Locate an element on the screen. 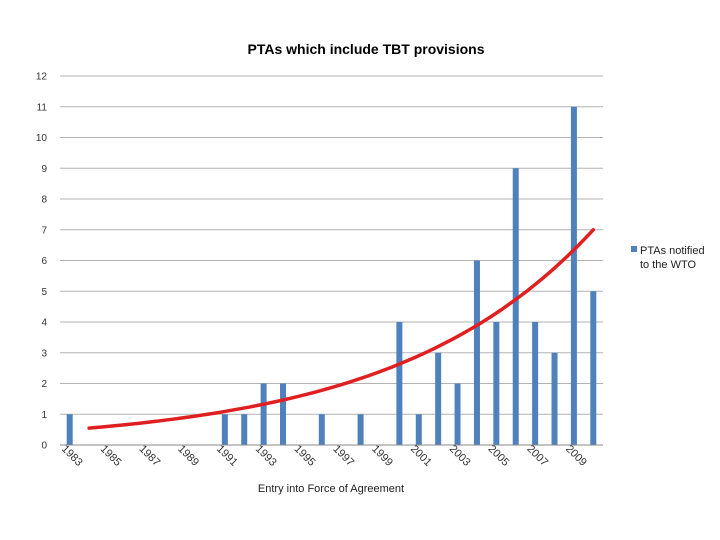  x-tick-label: 1993 is located at coordinates (266, 456).